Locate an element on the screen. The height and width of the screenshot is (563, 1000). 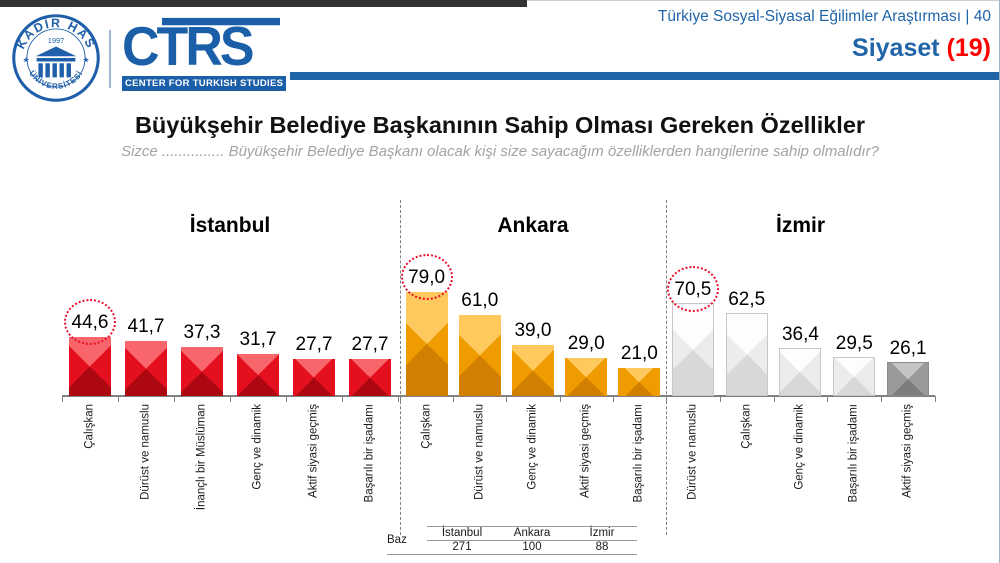
bar-slot: 31,7 Genç ve dinamik is located at coordinates (258, 370).